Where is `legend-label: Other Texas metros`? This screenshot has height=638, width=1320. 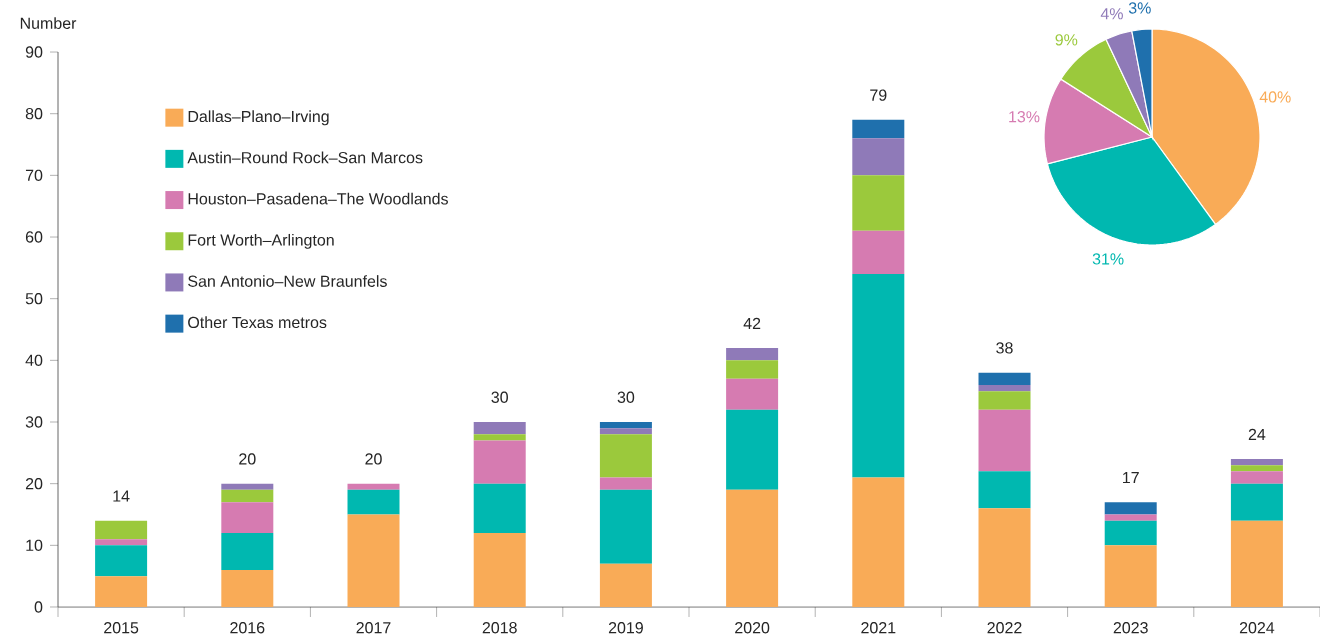 legend-label: Other Texas metros is located at coordinates (257, 322).